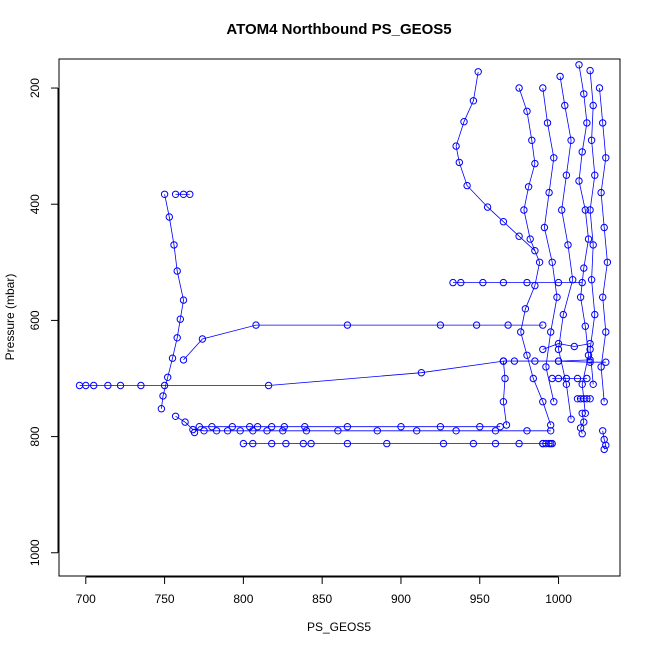 Image resolution: width=650 pixels, height=650 pixels. What do you see at coordinates (495, 161) in the screenshot?
I see `series-8-line` at bounding box center [495, 161].